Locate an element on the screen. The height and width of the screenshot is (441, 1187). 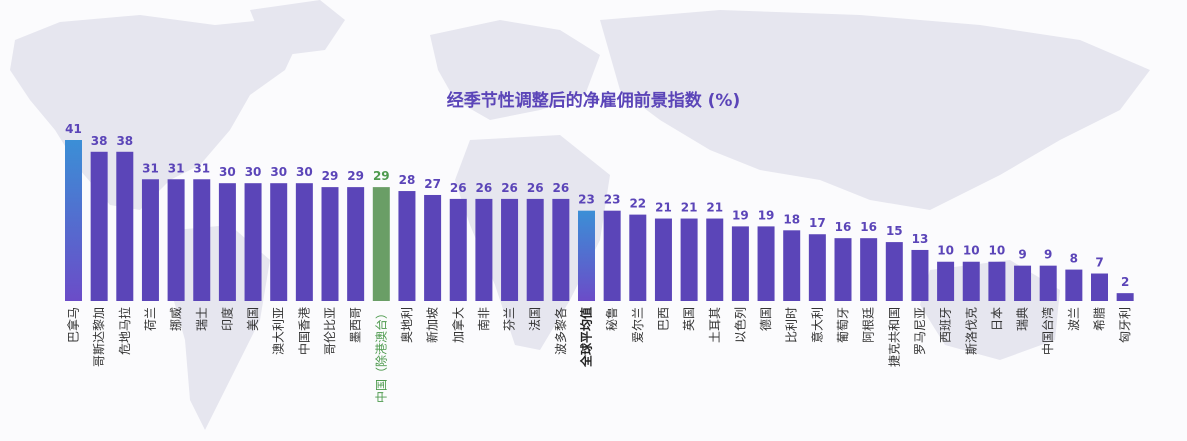
category-label: 土耳其 is located at coordinates (715, 325).